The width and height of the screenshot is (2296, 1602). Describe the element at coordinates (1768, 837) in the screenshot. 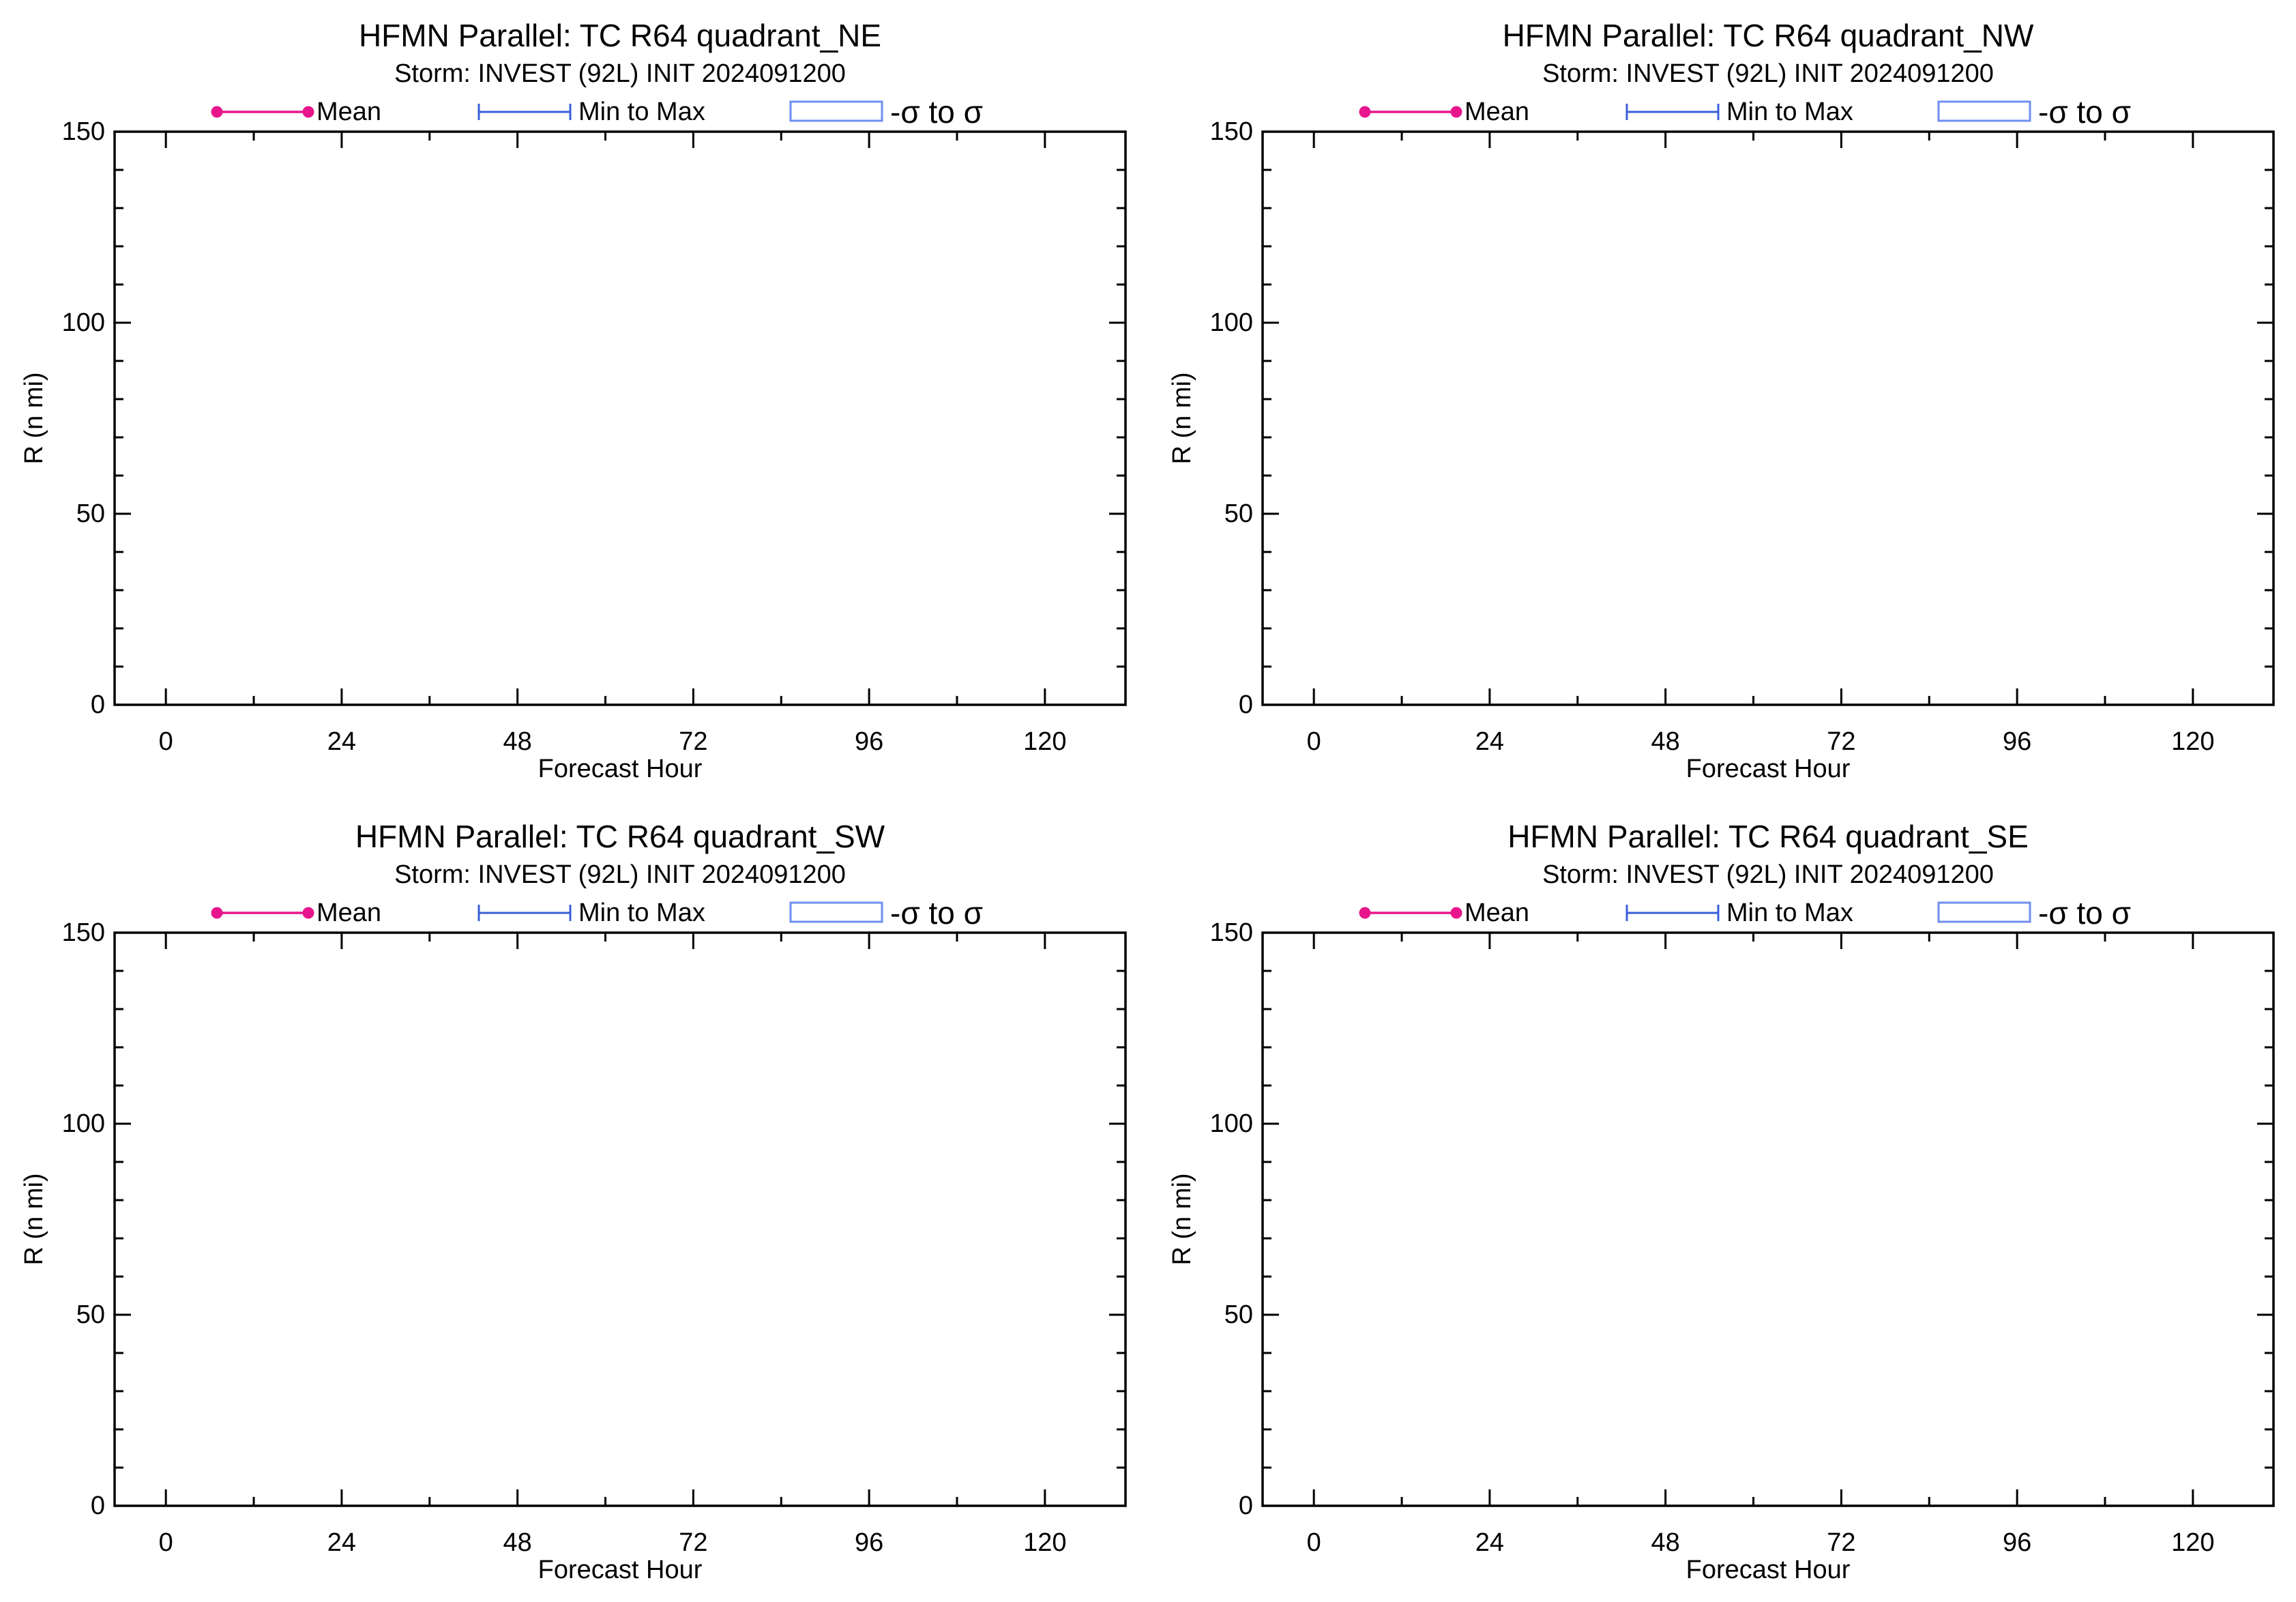

I see `chart-title: HFMN Parallel: TC R64 quadrant_SE` at that location.